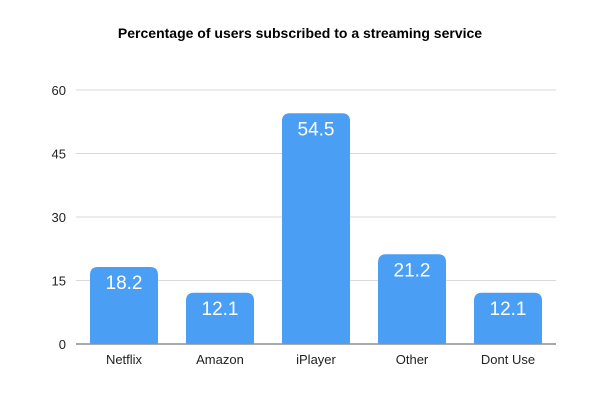 Image resolution: width=600 pixels, height=400 pixels. What do you see at coordinates (316, 229) in the screenshot?
I see `bar-iplayer` at bounding box center [316, 229].